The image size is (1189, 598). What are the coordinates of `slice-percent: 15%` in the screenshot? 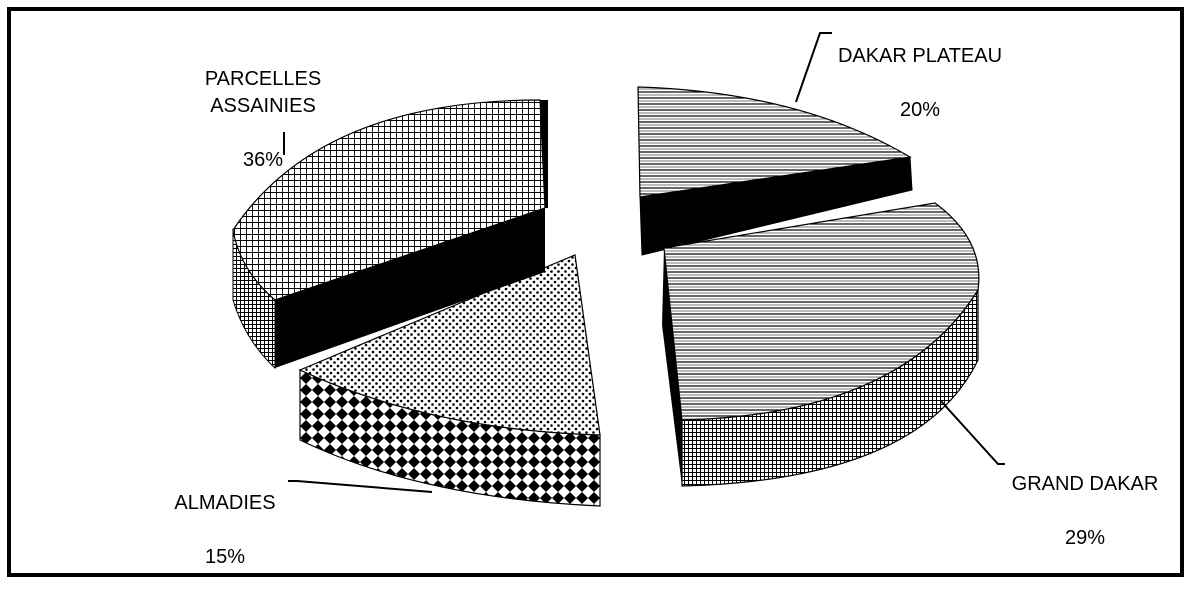 It's located at (225, 557).